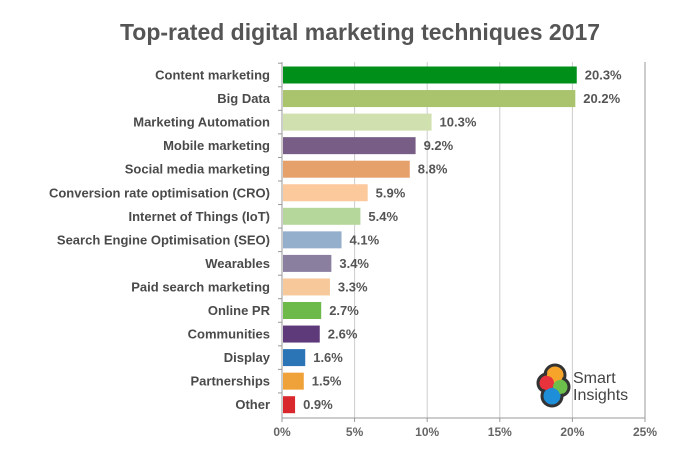  Describe the element at coordinates (603, 75) in the screenshot. I see `value-label: 20.3%` at that location.